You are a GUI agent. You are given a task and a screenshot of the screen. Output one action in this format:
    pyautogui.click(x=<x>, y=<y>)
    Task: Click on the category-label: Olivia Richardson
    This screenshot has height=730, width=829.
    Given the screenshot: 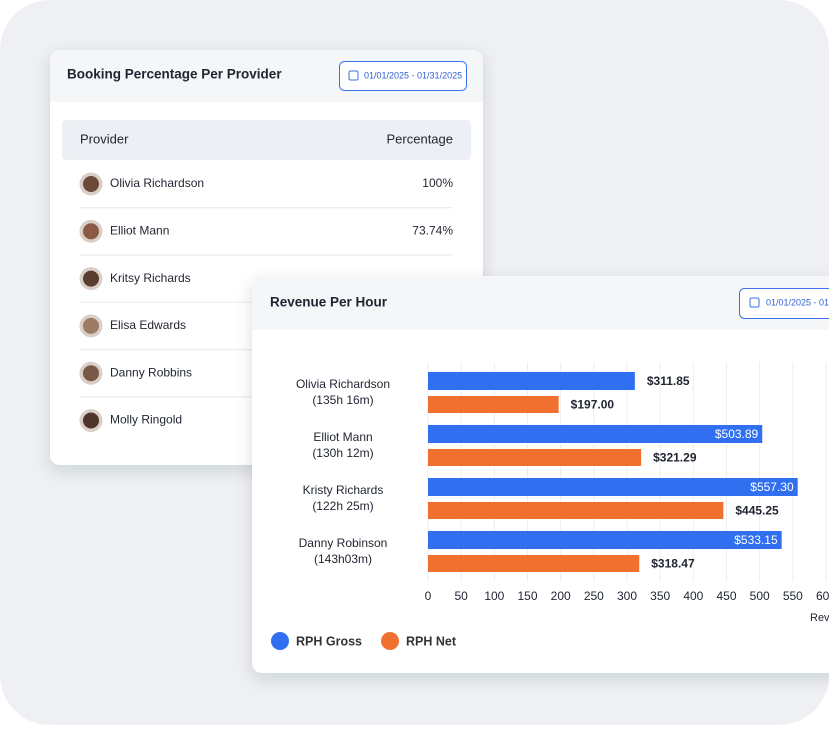 What is the action you would take?
    pyautogui.click(x=343, y=384)
    